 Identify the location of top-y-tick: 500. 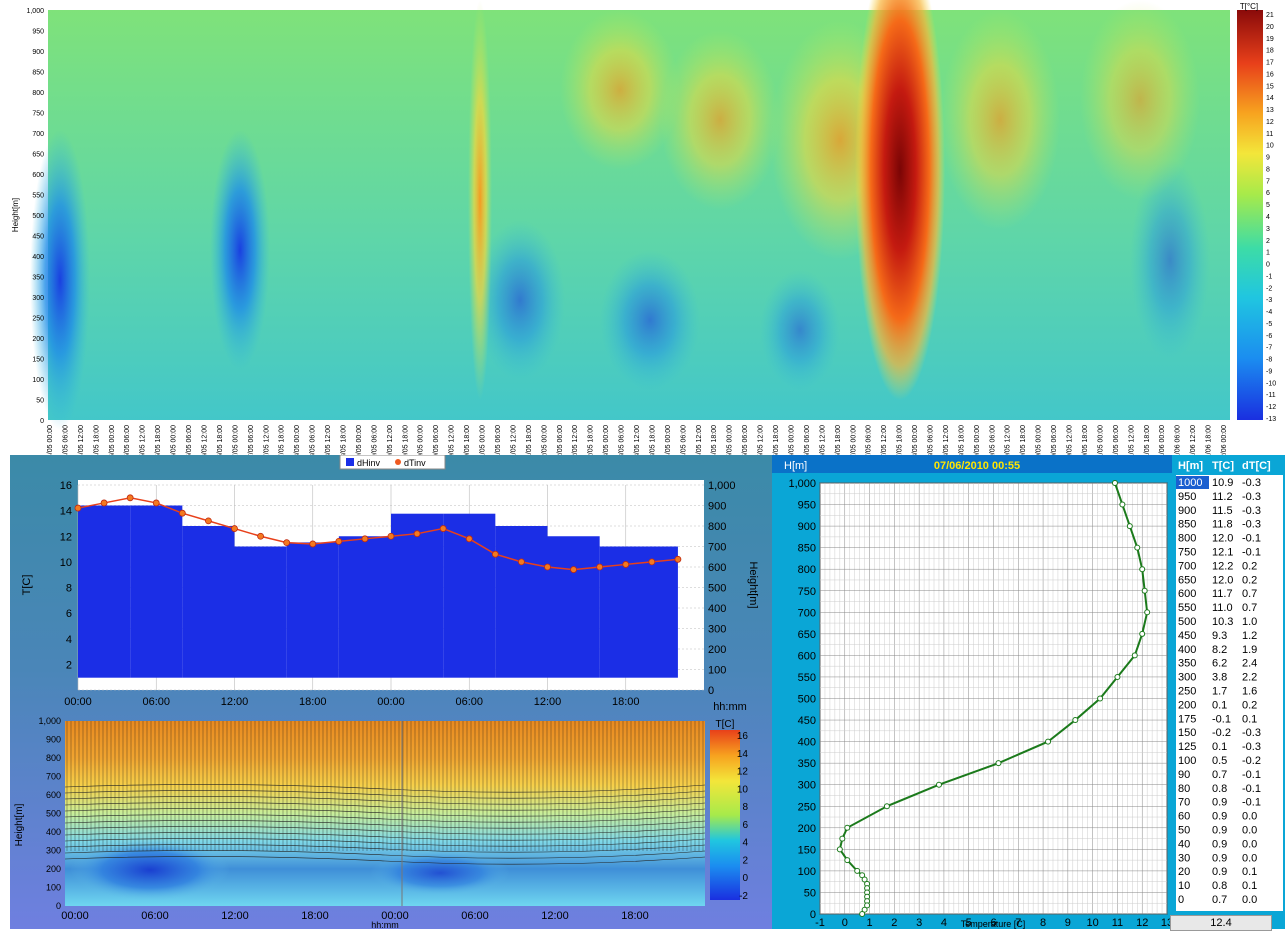
(38, 216).